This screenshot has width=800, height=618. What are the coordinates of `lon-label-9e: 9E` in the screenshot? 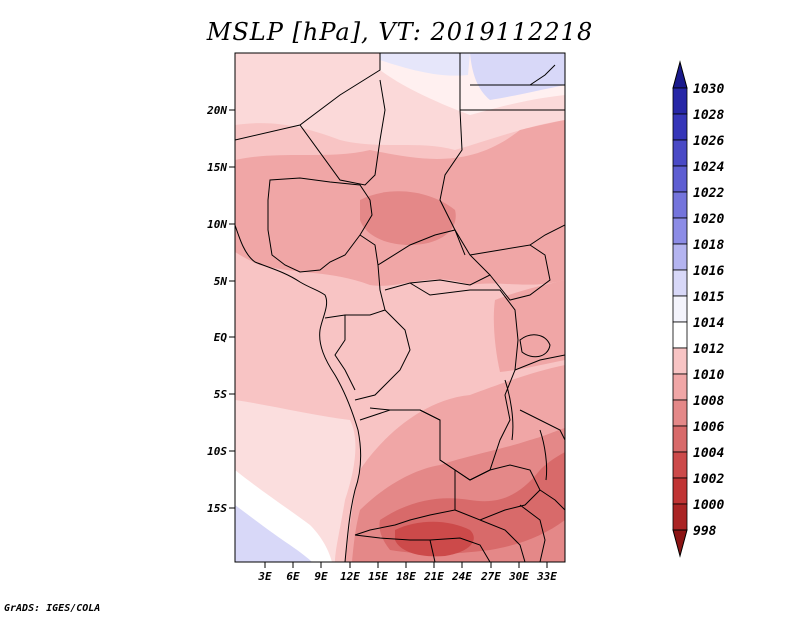 It's located at (321, 576).